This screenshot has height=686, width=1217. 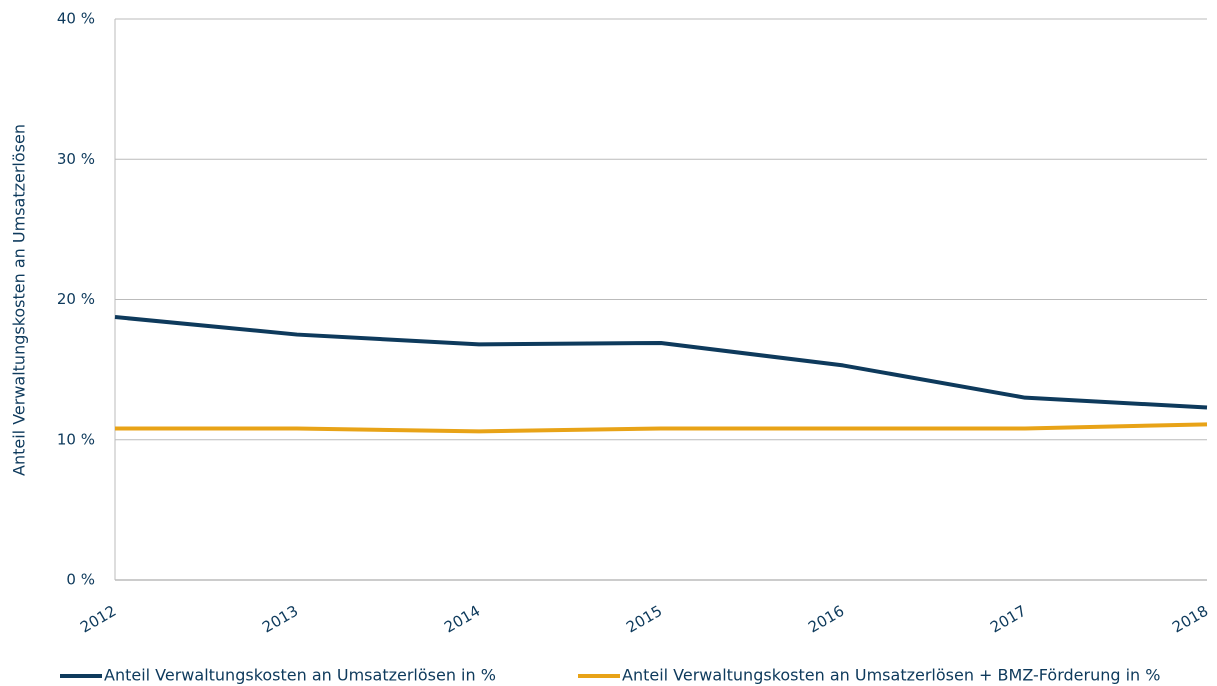 What do you see at coordinates (1190, 619) in the screenshot?
I see `x-tick-label: 2018` at bounding box center [1190, 619].